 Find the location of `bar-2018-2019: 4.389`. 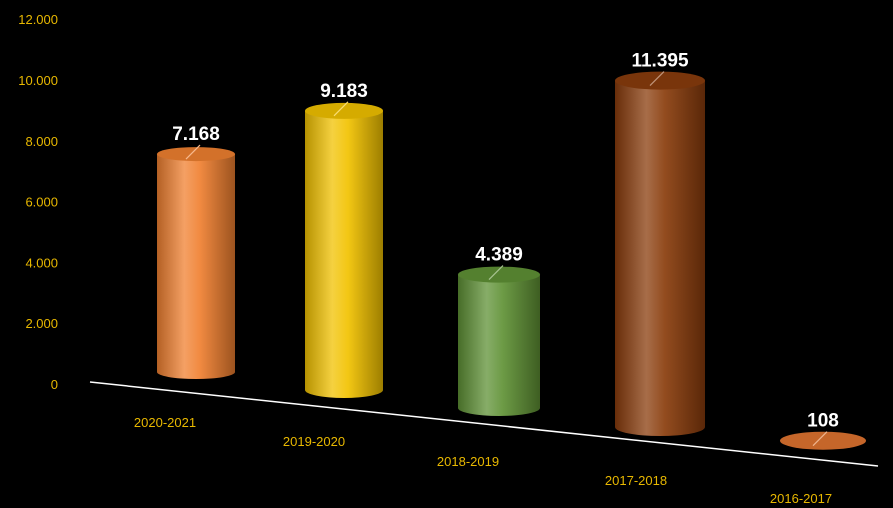

bar-2018-2019: 4.389 is located at coordinates (499, 330).